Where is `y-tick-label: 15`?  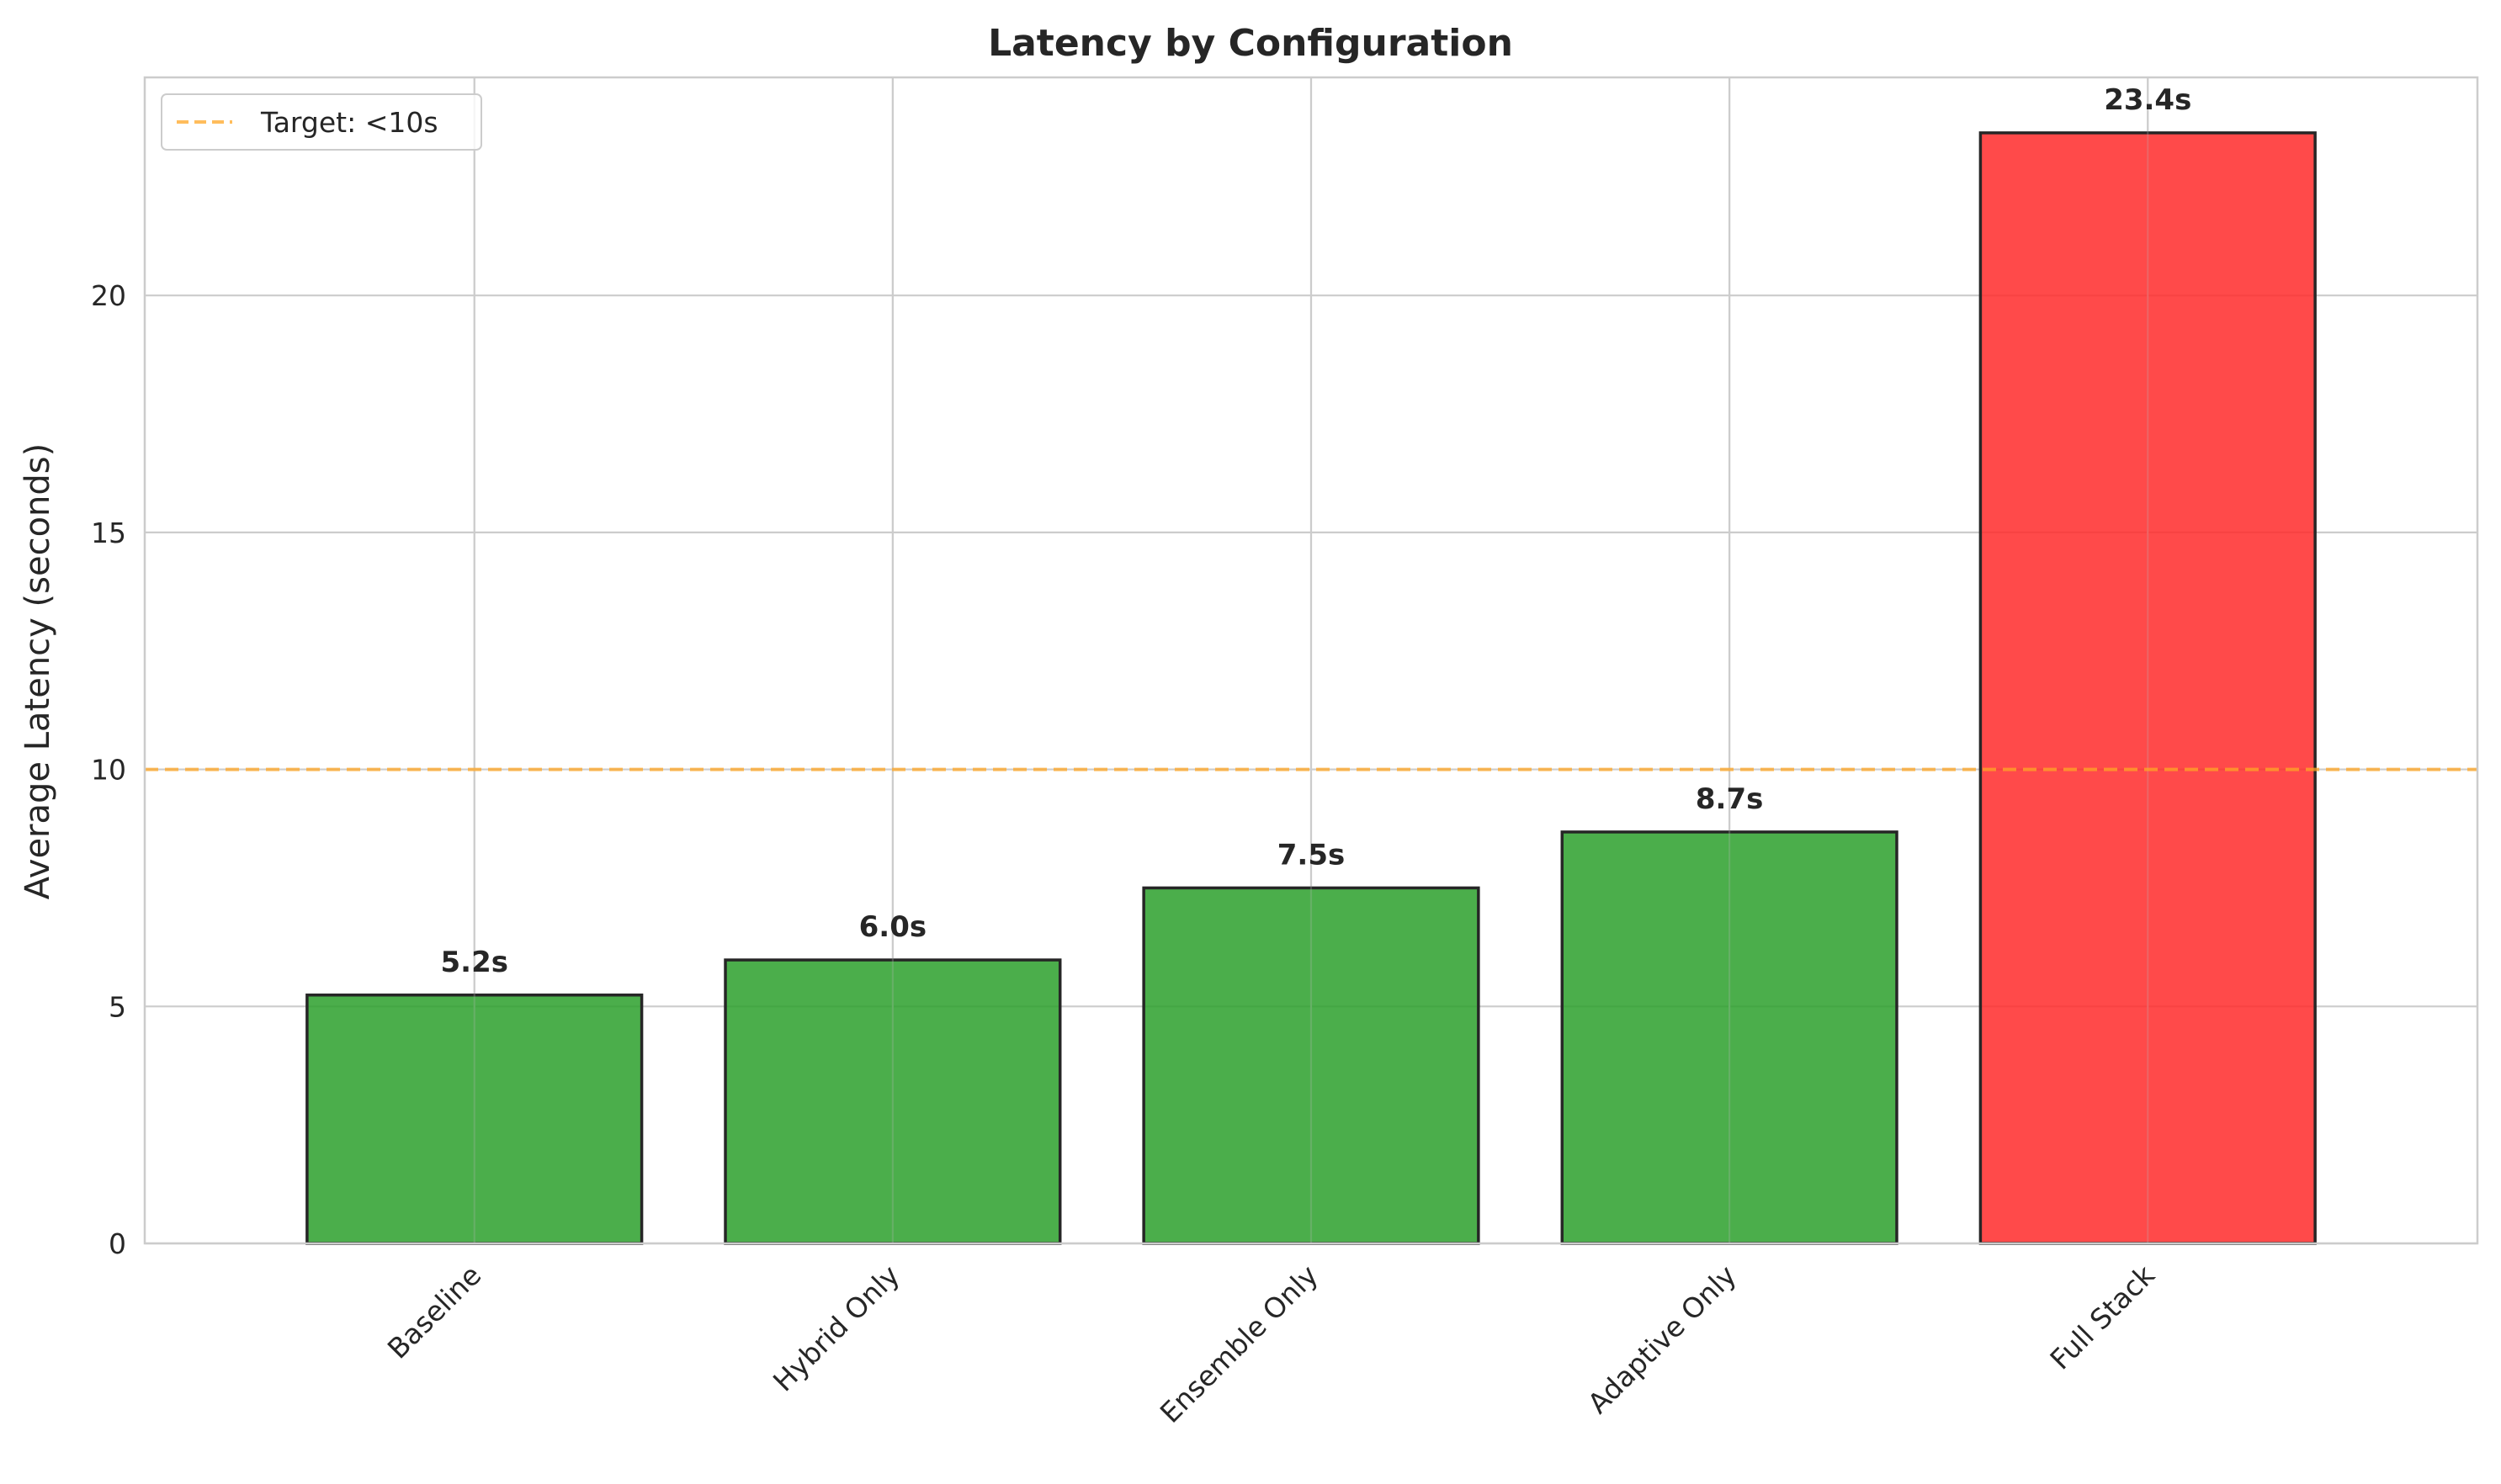 y-tick-label: 15 is located at coordinates (108, 533).